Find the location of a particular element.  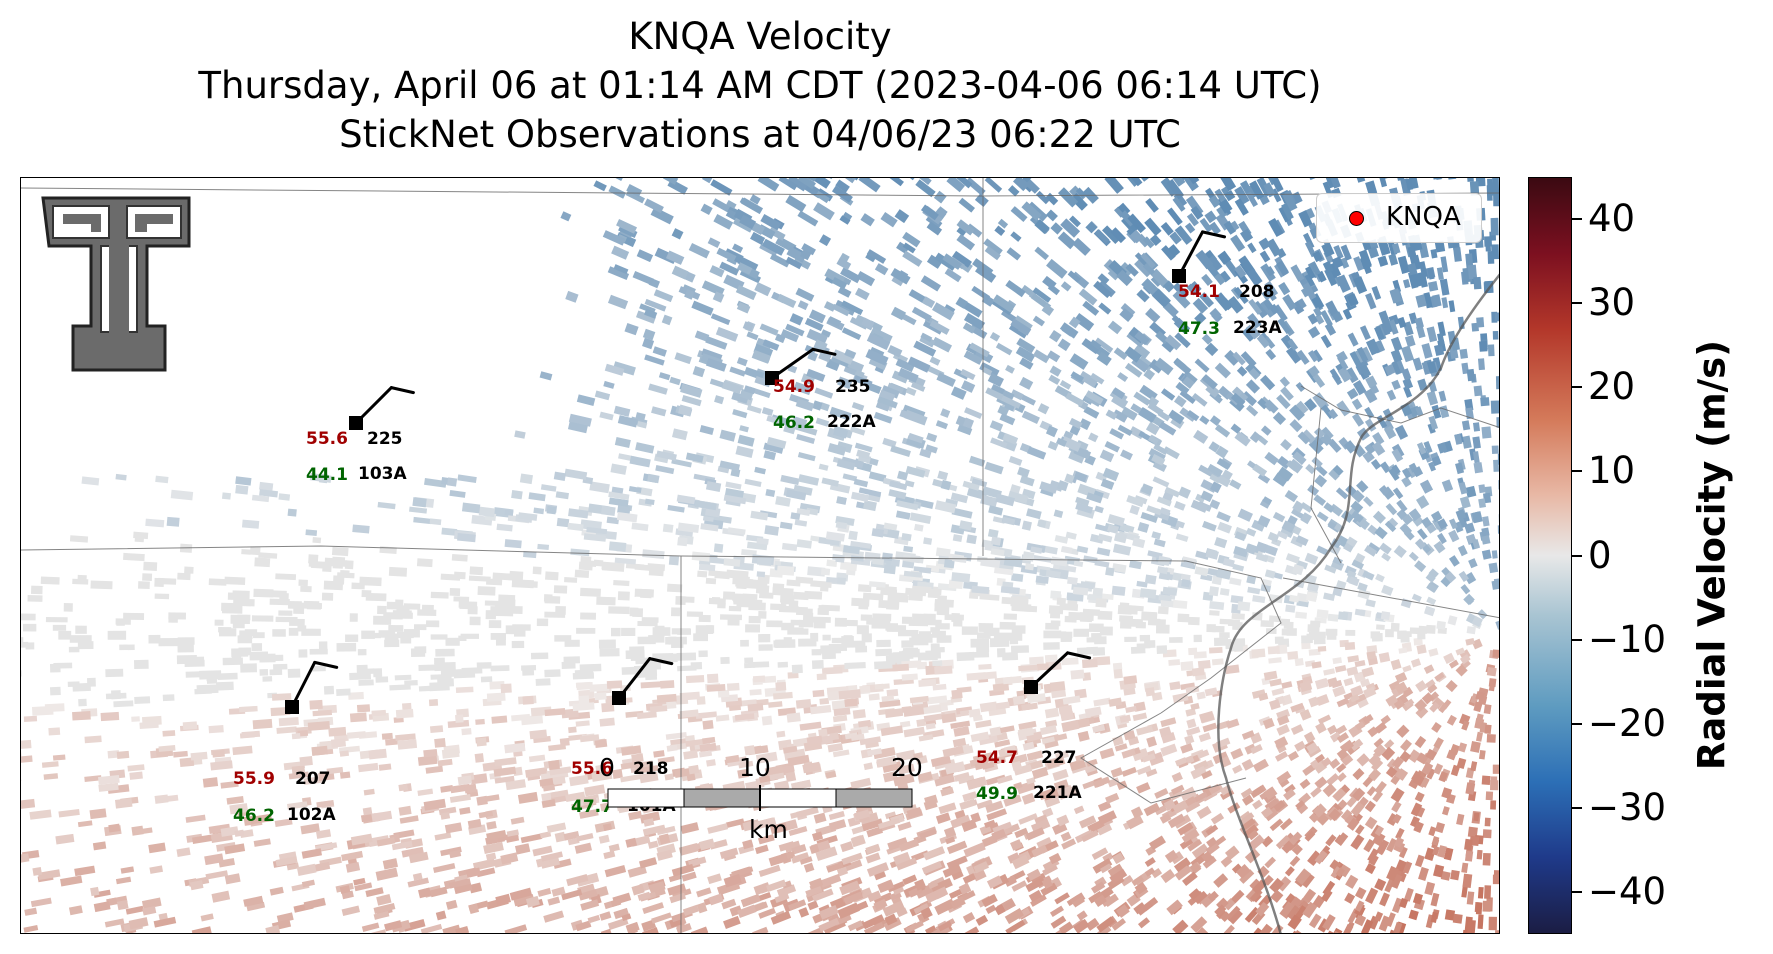

station-103a-id: 103A is located at coordinates (382, 474).